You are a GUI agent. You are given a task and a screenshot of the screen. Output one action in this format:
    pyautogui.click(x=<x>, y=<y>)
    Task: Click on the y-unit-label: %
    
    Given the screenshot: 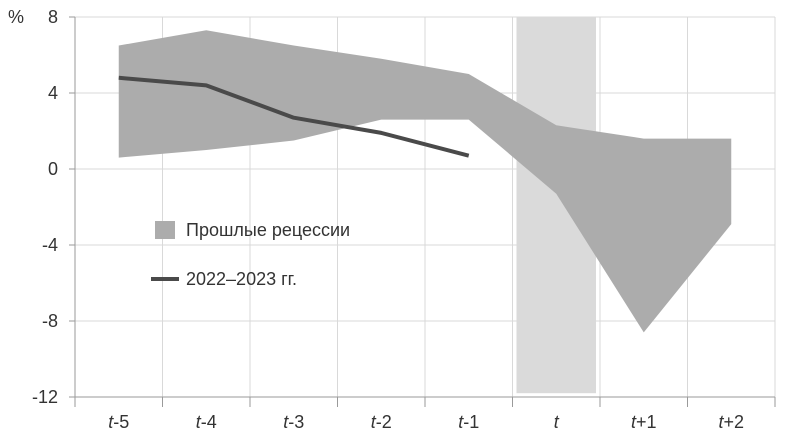 What is the action you would take?
    pyautogui.click(x=16, y=17)
    